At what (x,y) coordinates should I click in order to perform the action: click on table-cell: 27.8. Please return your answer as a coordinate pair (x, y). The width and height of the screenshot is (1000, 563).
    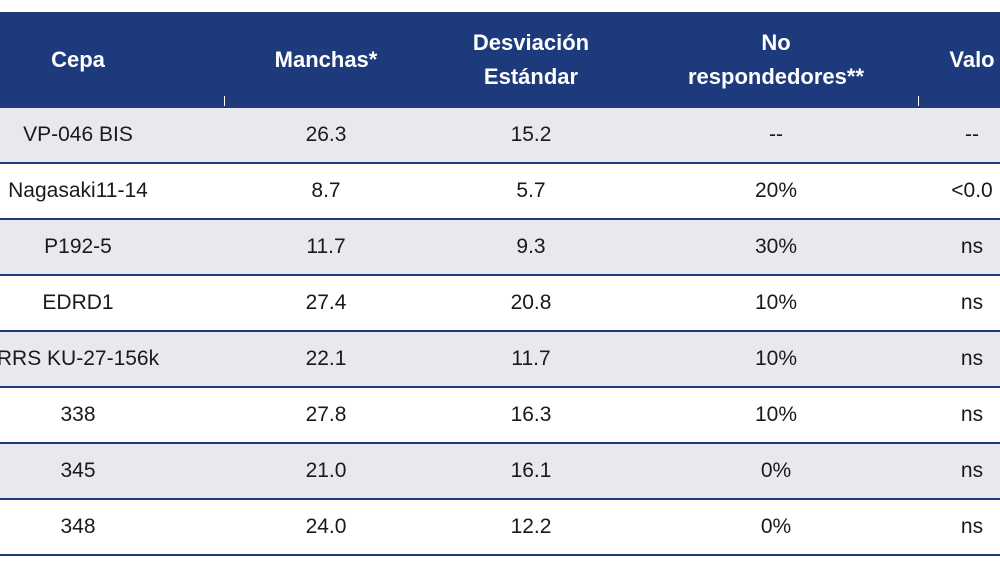
    Looking at the image, I should click on (326, 414).